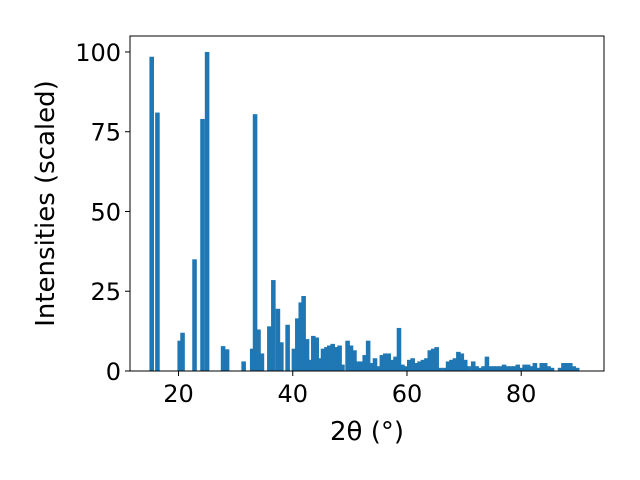  What do you see at coordinates (178, 394) in the screenshot?
I see `x-tick-label: 20` at bounding box center [178, 394].